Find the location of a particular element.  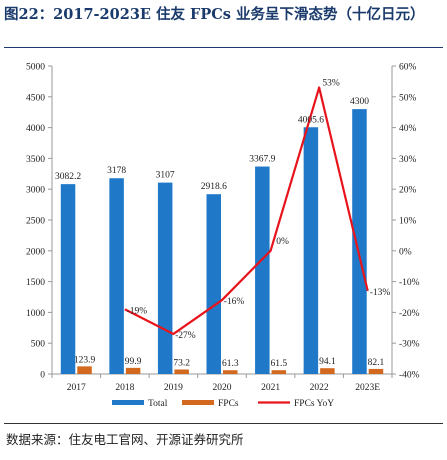

x-tick-label: 2019 is located at coordinates (173, 388).